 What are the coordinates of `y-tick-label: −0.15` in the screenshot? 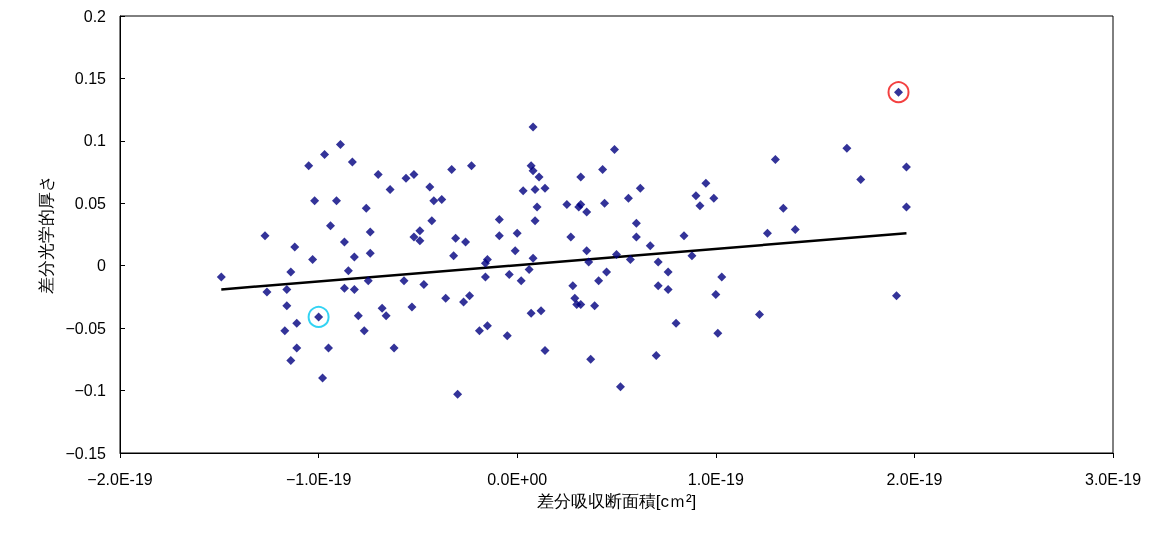 It's located at (86, 453).